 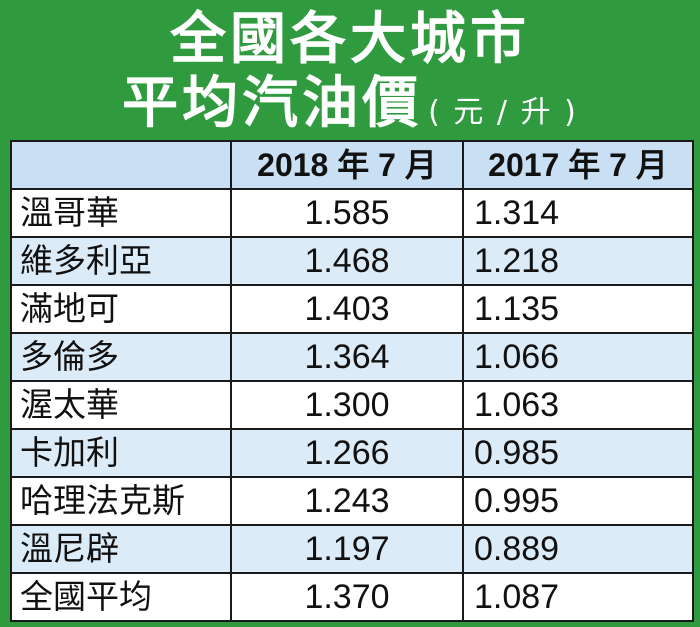 I want to click on header-cell-2017: 2017 年 7 月, so click(x=578, y=165).